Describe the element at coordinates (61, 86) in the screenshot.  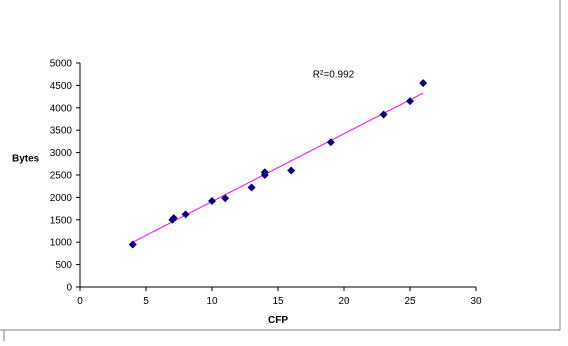
I see `y-tick-label: 4500` at that location.